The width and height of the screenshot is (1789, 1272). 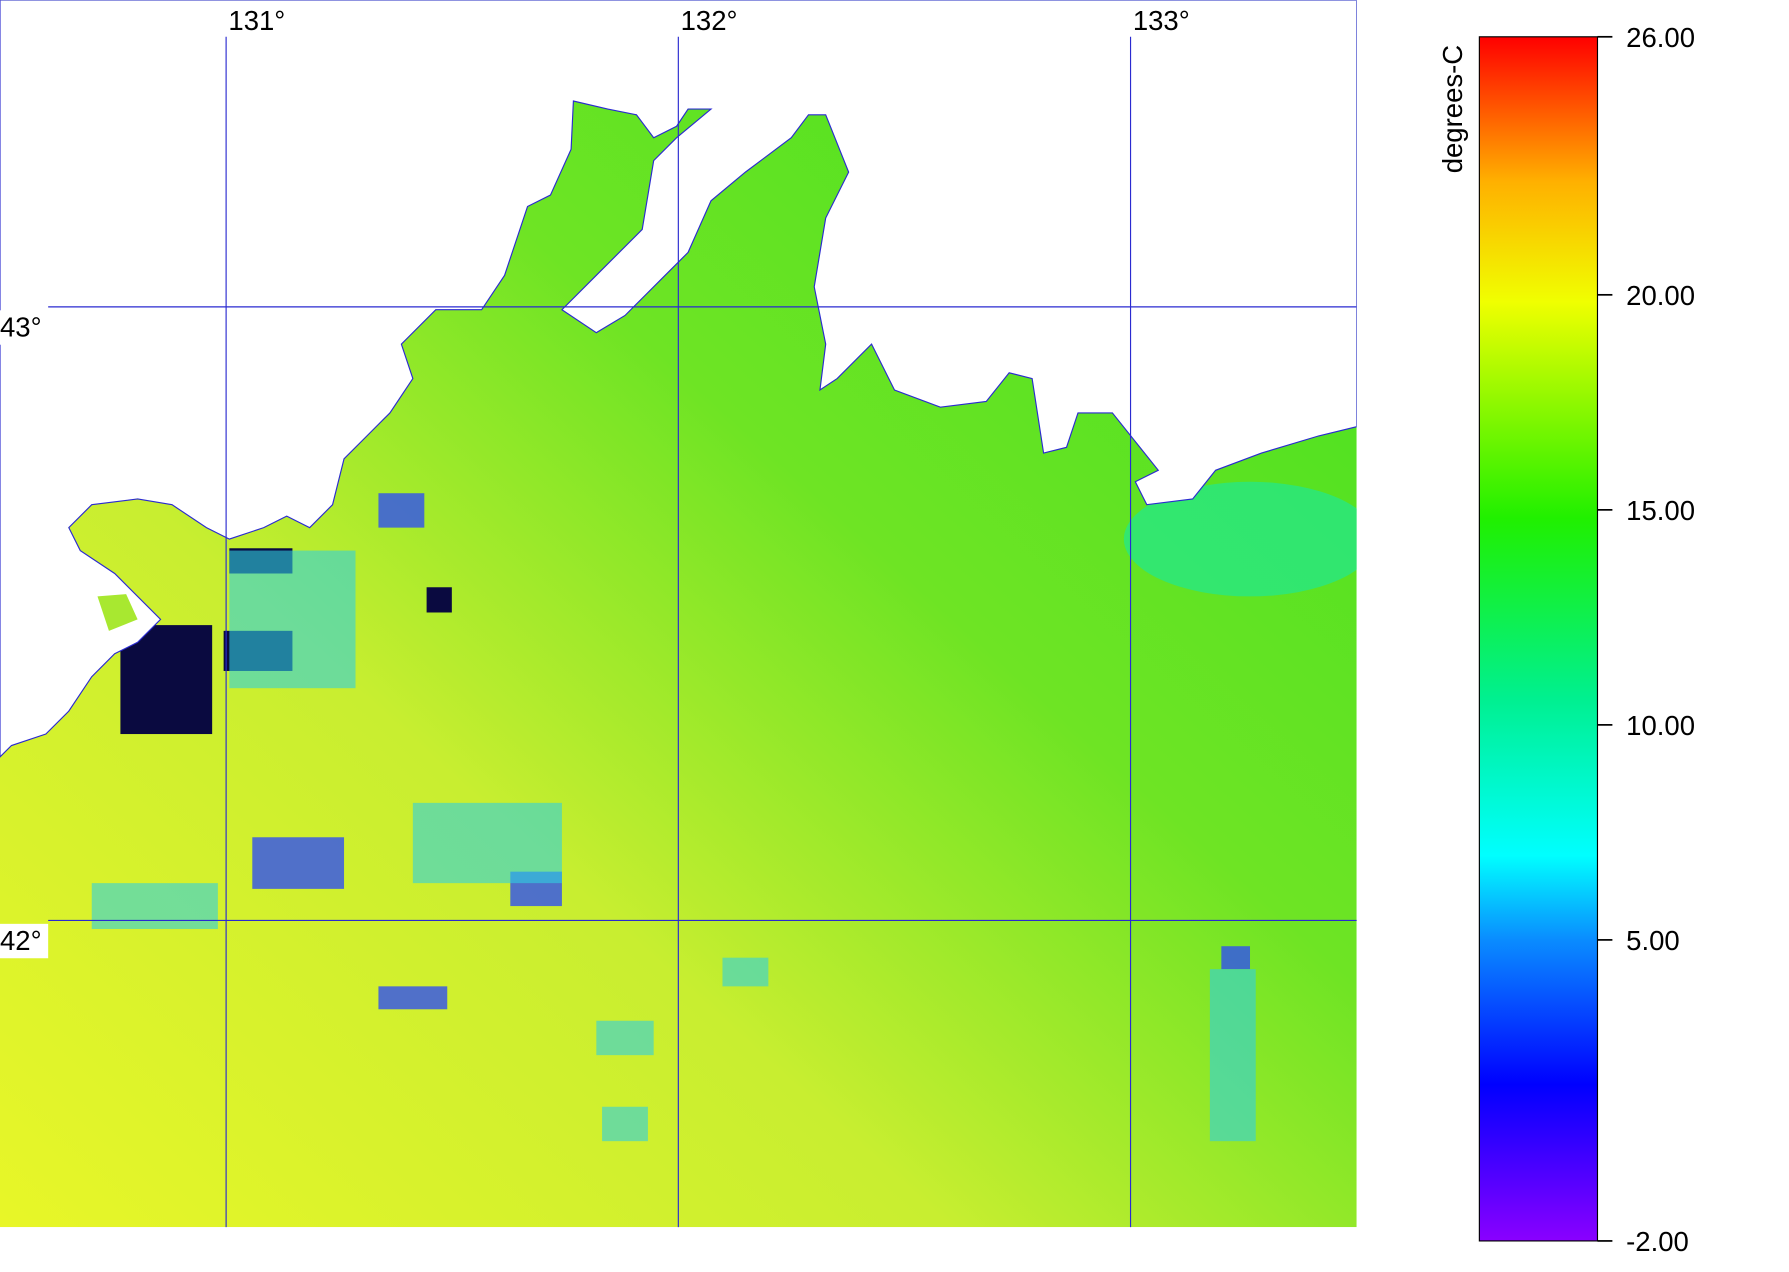 What do you see at coordinates (1660, 295) in the screenshot?
I see `colorbar-tick-label: 20.00` at bounding box center [1660, 295].